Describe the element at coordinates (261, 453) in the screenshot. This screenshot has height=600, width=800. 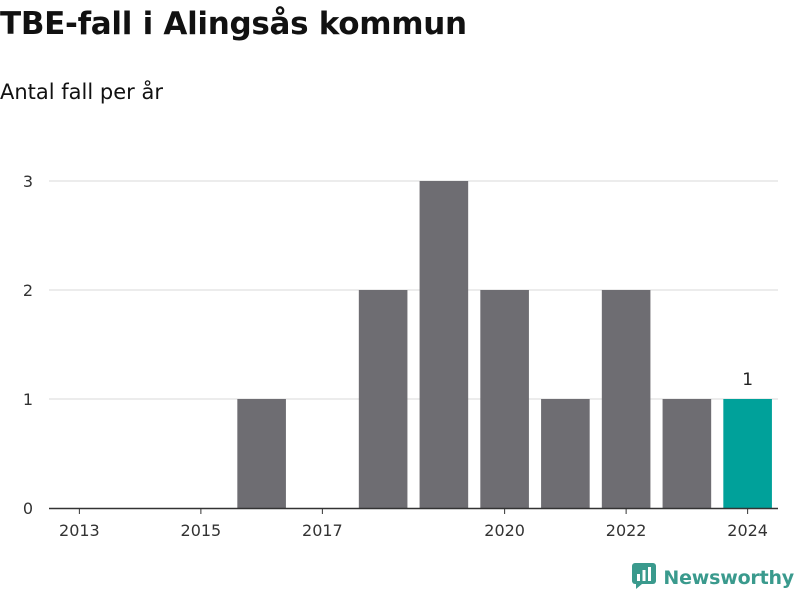
I see `bar-2016` at that location.